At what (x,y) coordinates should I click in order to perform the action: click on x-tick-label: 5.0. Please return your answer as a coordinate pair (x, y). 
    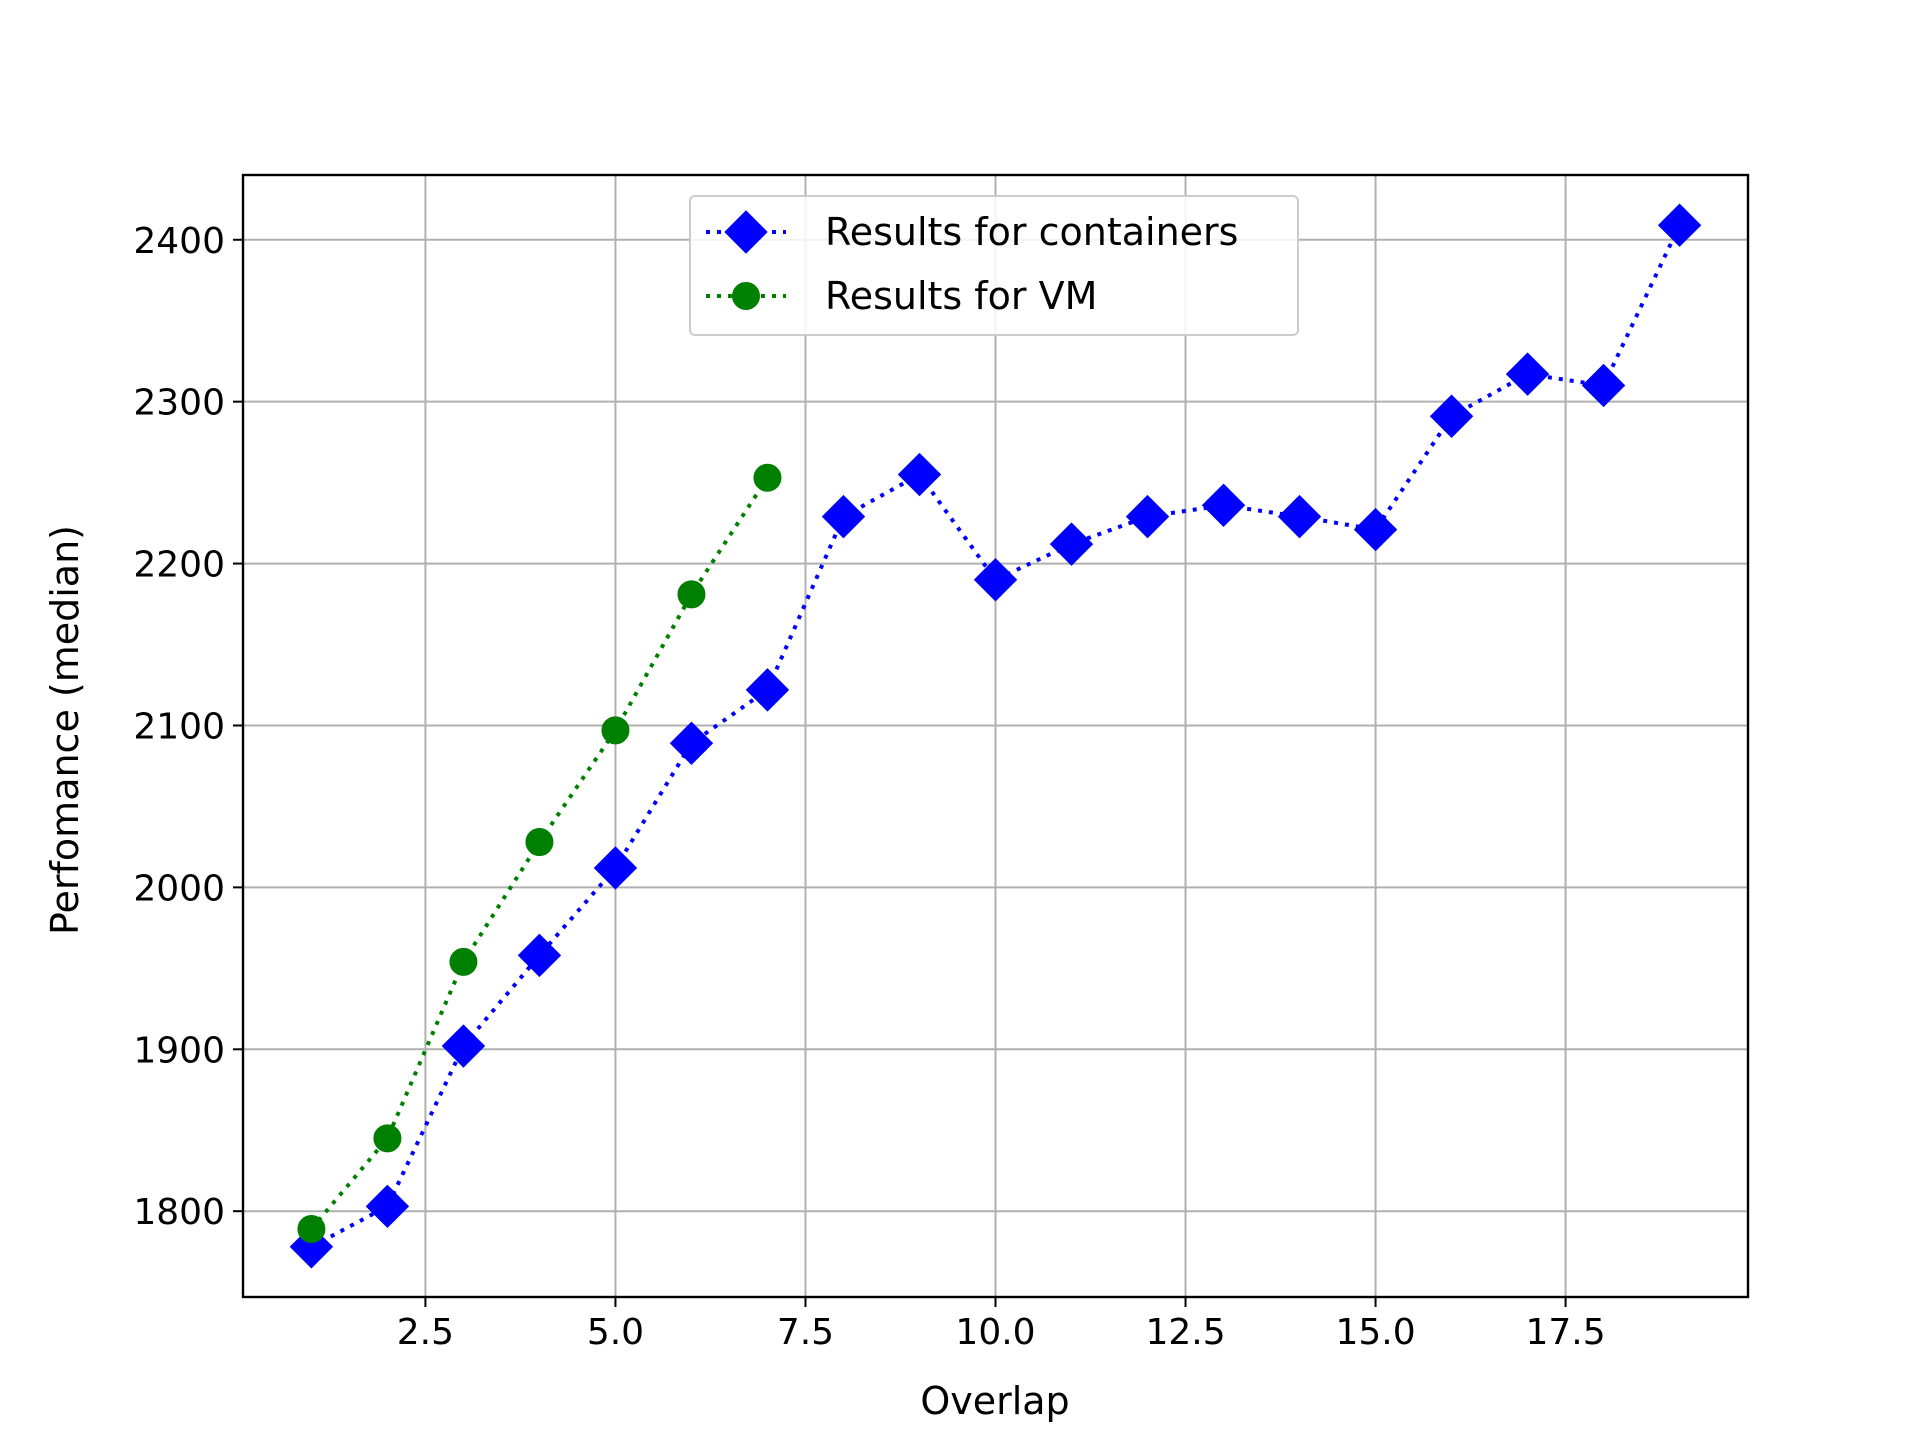
    Looking at the image, I should click on (615, 1332).